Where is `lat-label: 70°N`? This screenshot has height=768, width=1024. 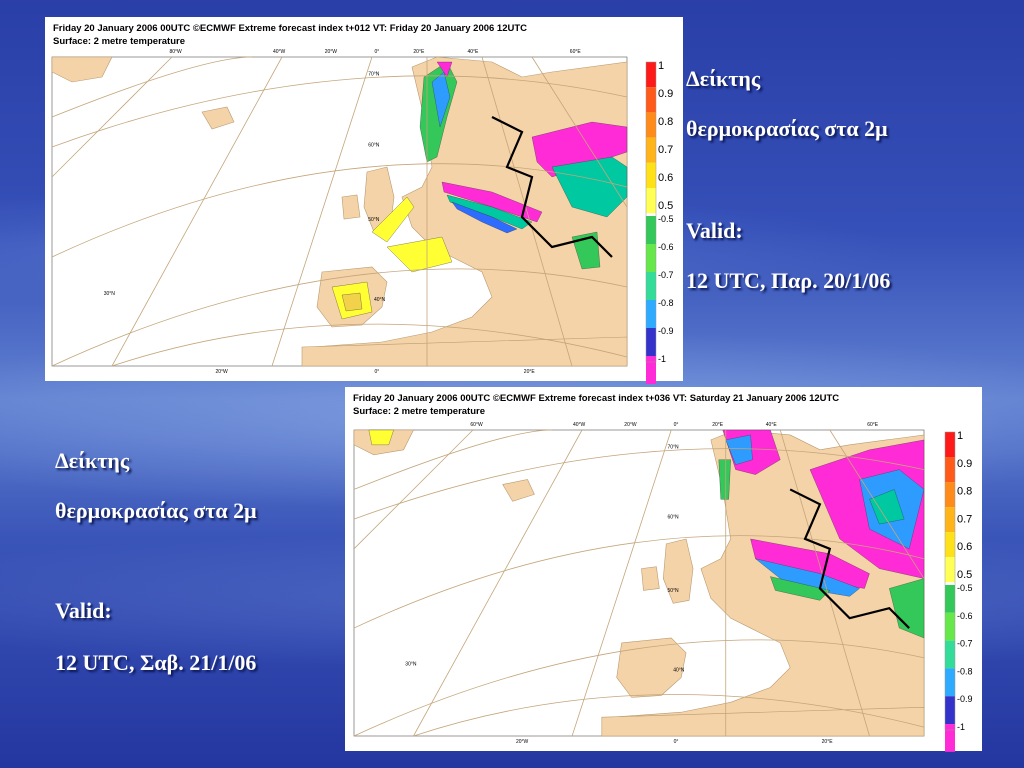 lat-label: 70°N is located at coordinates (374, 75).